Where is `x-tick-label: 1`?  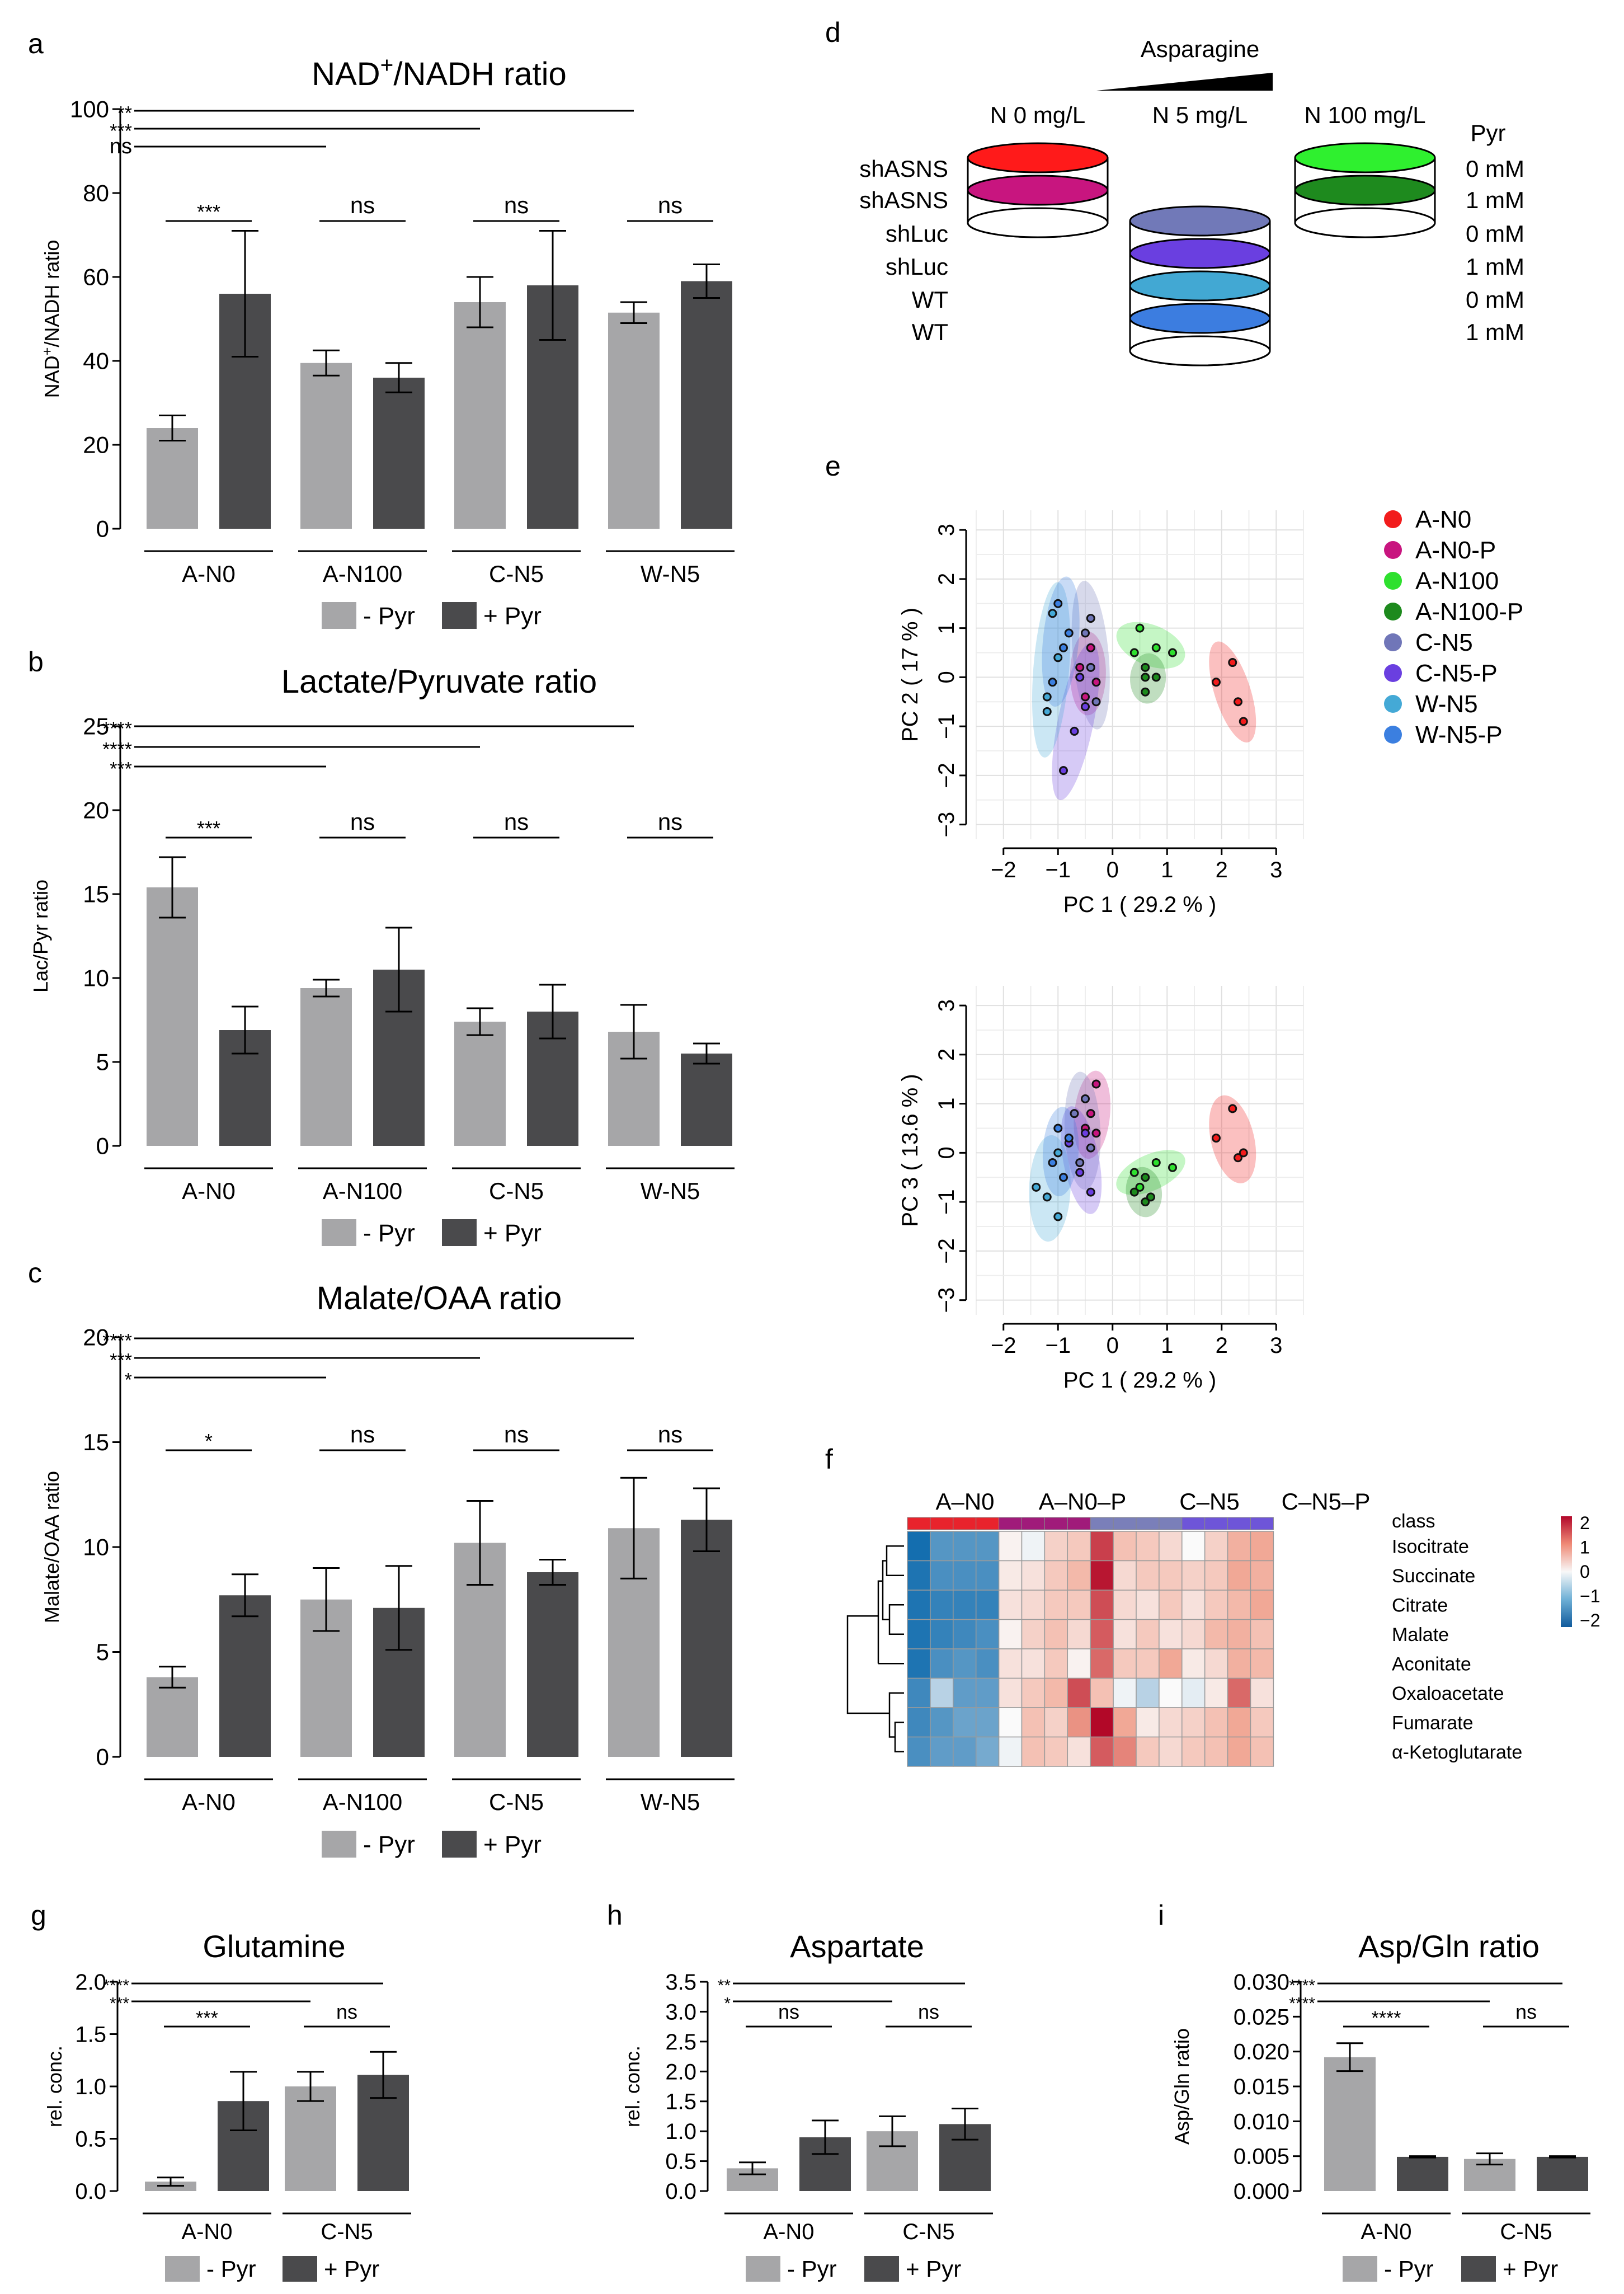
x-tick-label: 1 is located at coordinates (1167, 870).